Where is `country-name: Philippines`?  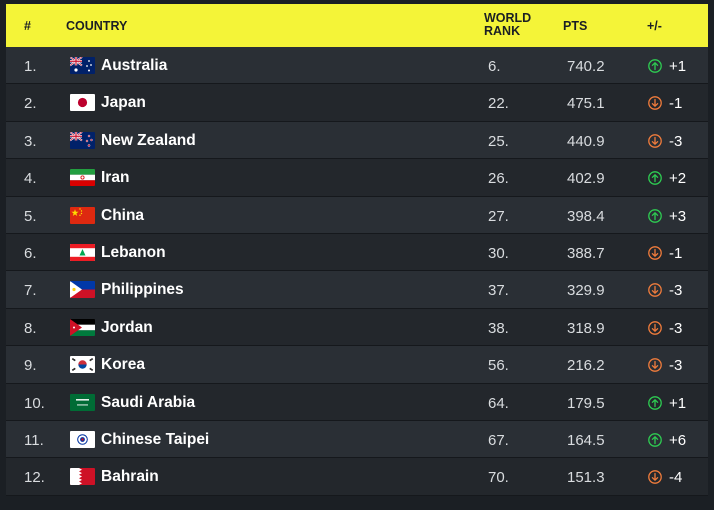
country-name: Philippines is located at coordinates (142, 290).